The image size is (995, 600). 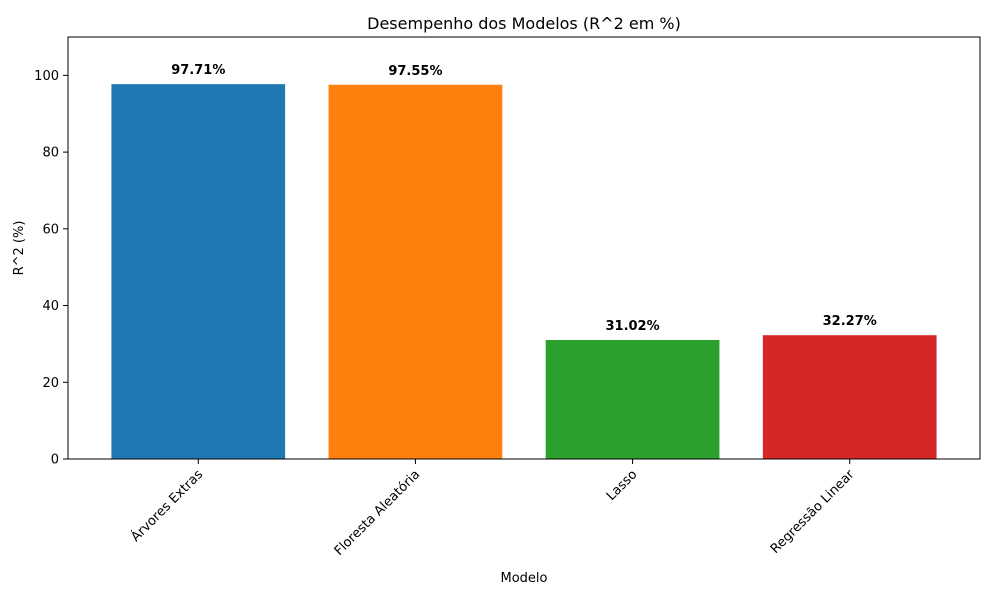 What do you see at coordinates (46, 76) in the screenshot?
I see `y-tick-label: 100` at bounding box center [46, 76].